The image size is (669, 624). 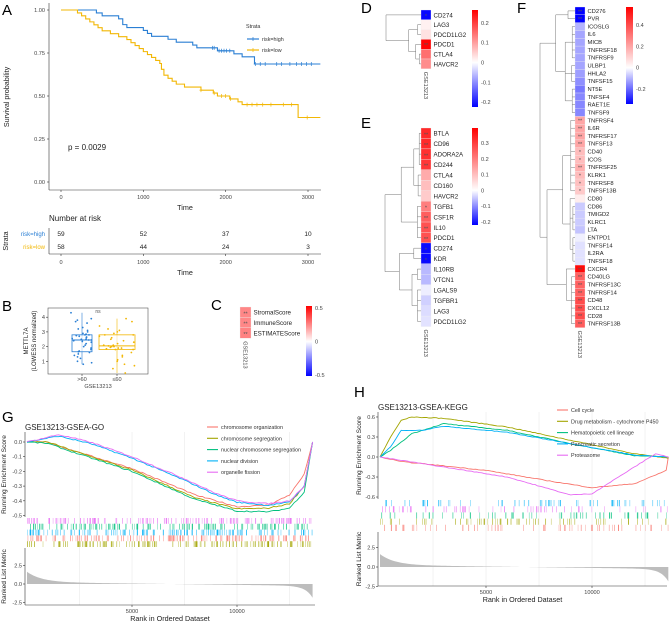 What do you see at coordinates (444, 54) in the screenshot?
I see `row-label: CTLA4` at bounding box center [444, 54].